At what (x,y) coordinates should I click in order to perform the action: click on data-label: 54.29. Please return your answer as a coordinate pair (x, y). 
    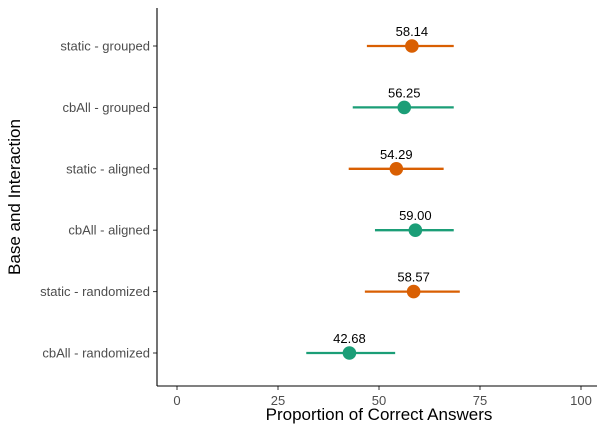
    Looking at the image, I should click on (396, 154).